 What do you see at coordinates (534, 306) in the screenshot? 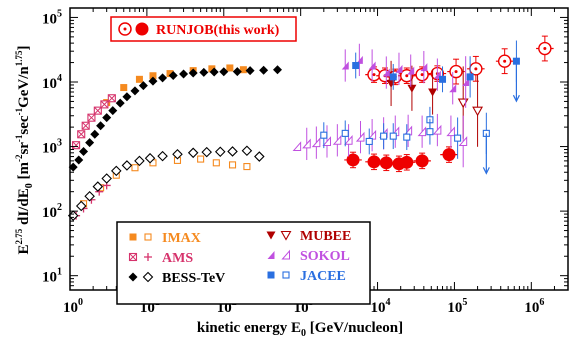
I see `x-tick-label: 10⁶` at bounding box center [534, 306].